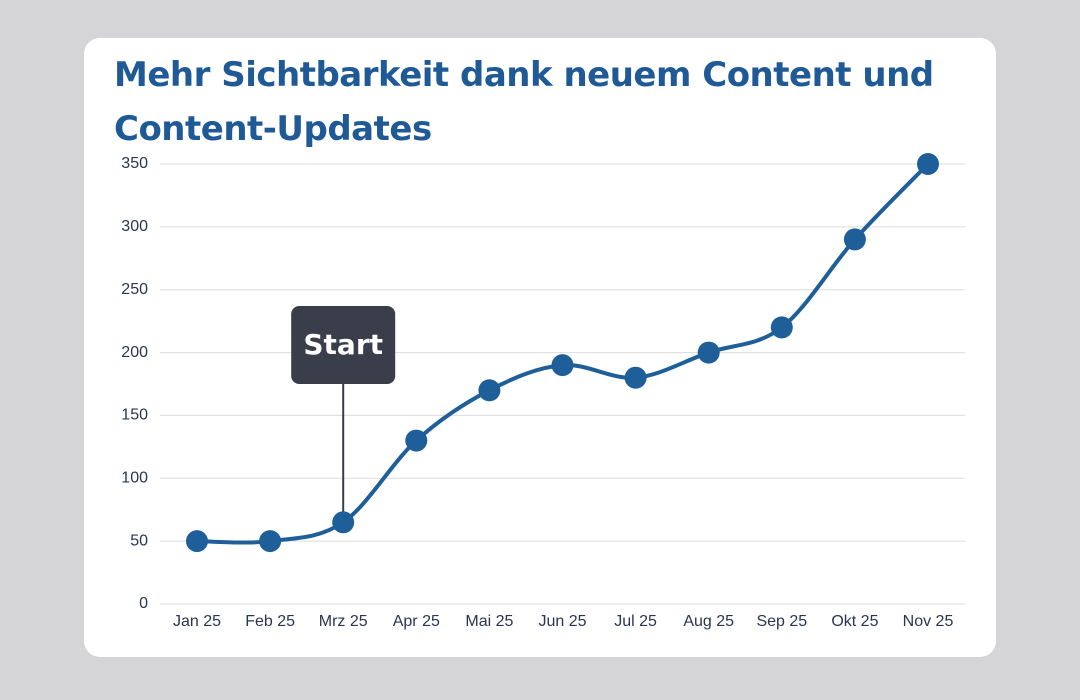 The height and width of the screenshot is (700, 1080). What do you see at coordinates (139, 540) in the screenshot?
I see `y-tick-label: 50` at bounding box center [139, 540].